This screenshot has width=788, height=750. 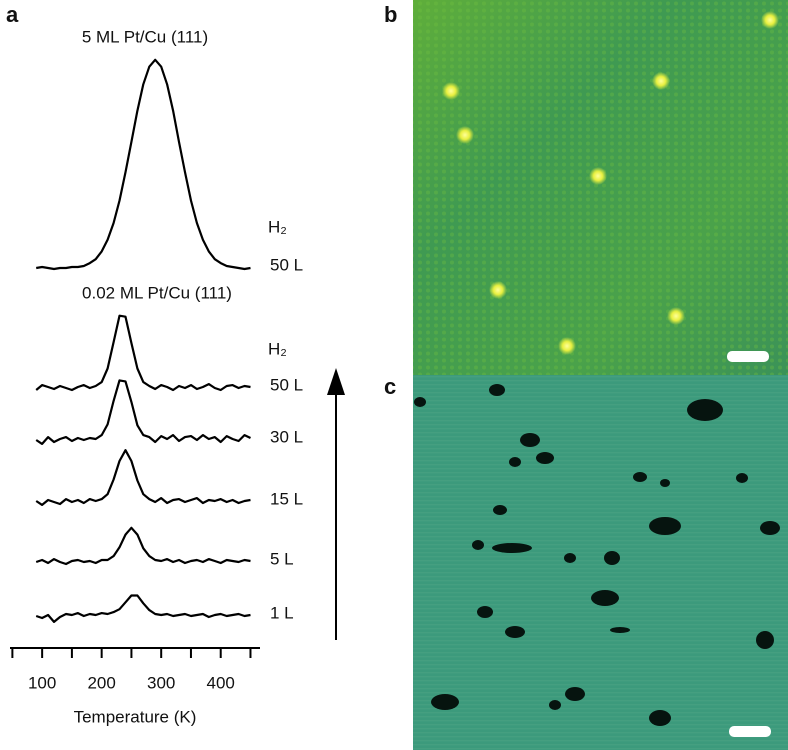 I want to click on x-axis-label: Temperature (K), so click(x=135, y=716).